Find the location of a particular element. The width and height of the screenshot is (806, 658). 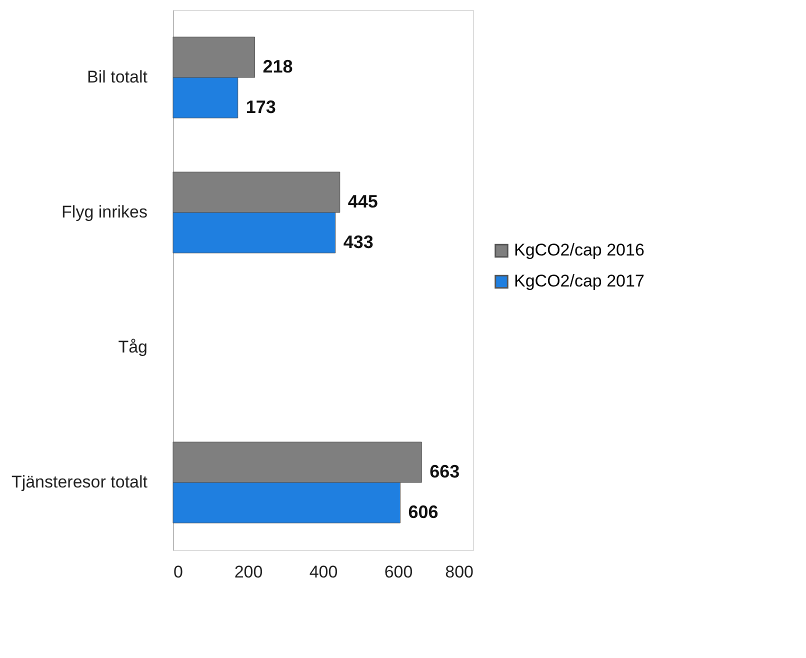

data-label: 433 is located at coordinates (358, 242).